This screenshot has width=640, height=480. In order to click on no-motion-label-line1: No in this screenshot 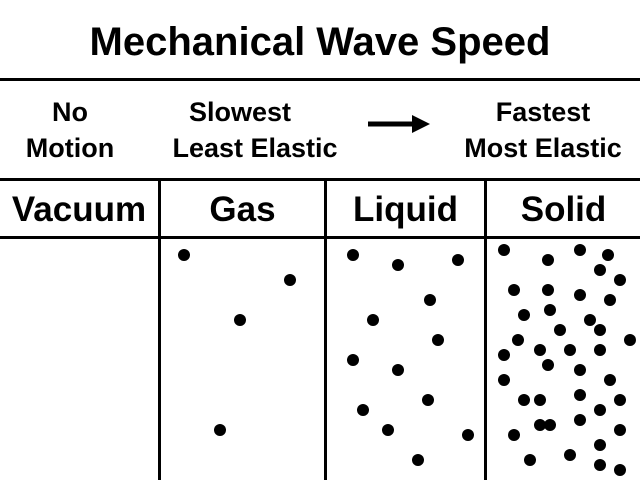, I will do `click(70, 112)`.